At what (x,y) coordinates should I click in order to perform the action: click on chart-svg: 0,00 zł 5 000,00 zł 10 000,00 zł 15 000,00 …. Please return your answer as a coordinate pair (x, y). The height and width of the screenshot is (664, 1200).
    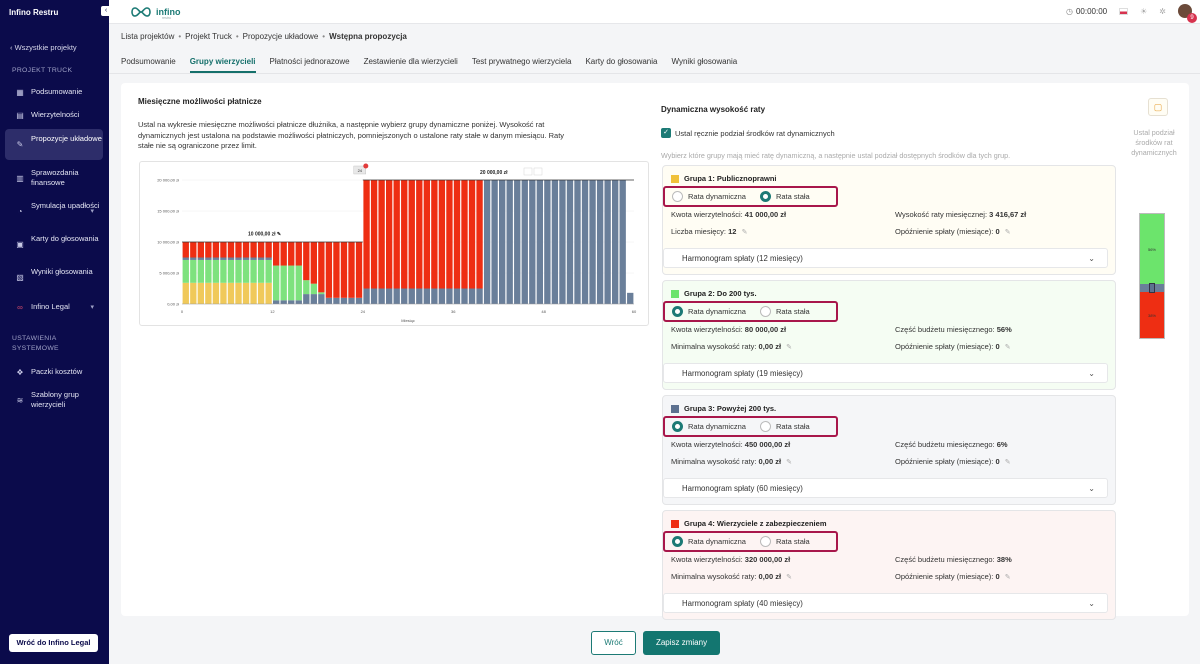
    Looking at the image, I should click on (395, 244).